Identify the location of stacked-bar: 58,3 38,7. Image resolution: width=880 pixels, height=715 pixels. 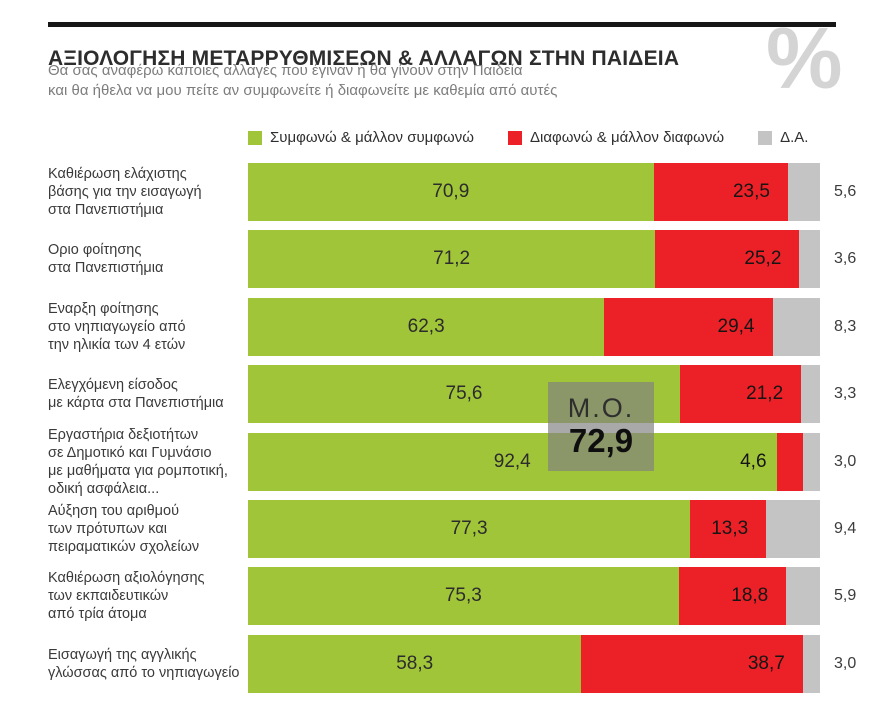
(534, 663).